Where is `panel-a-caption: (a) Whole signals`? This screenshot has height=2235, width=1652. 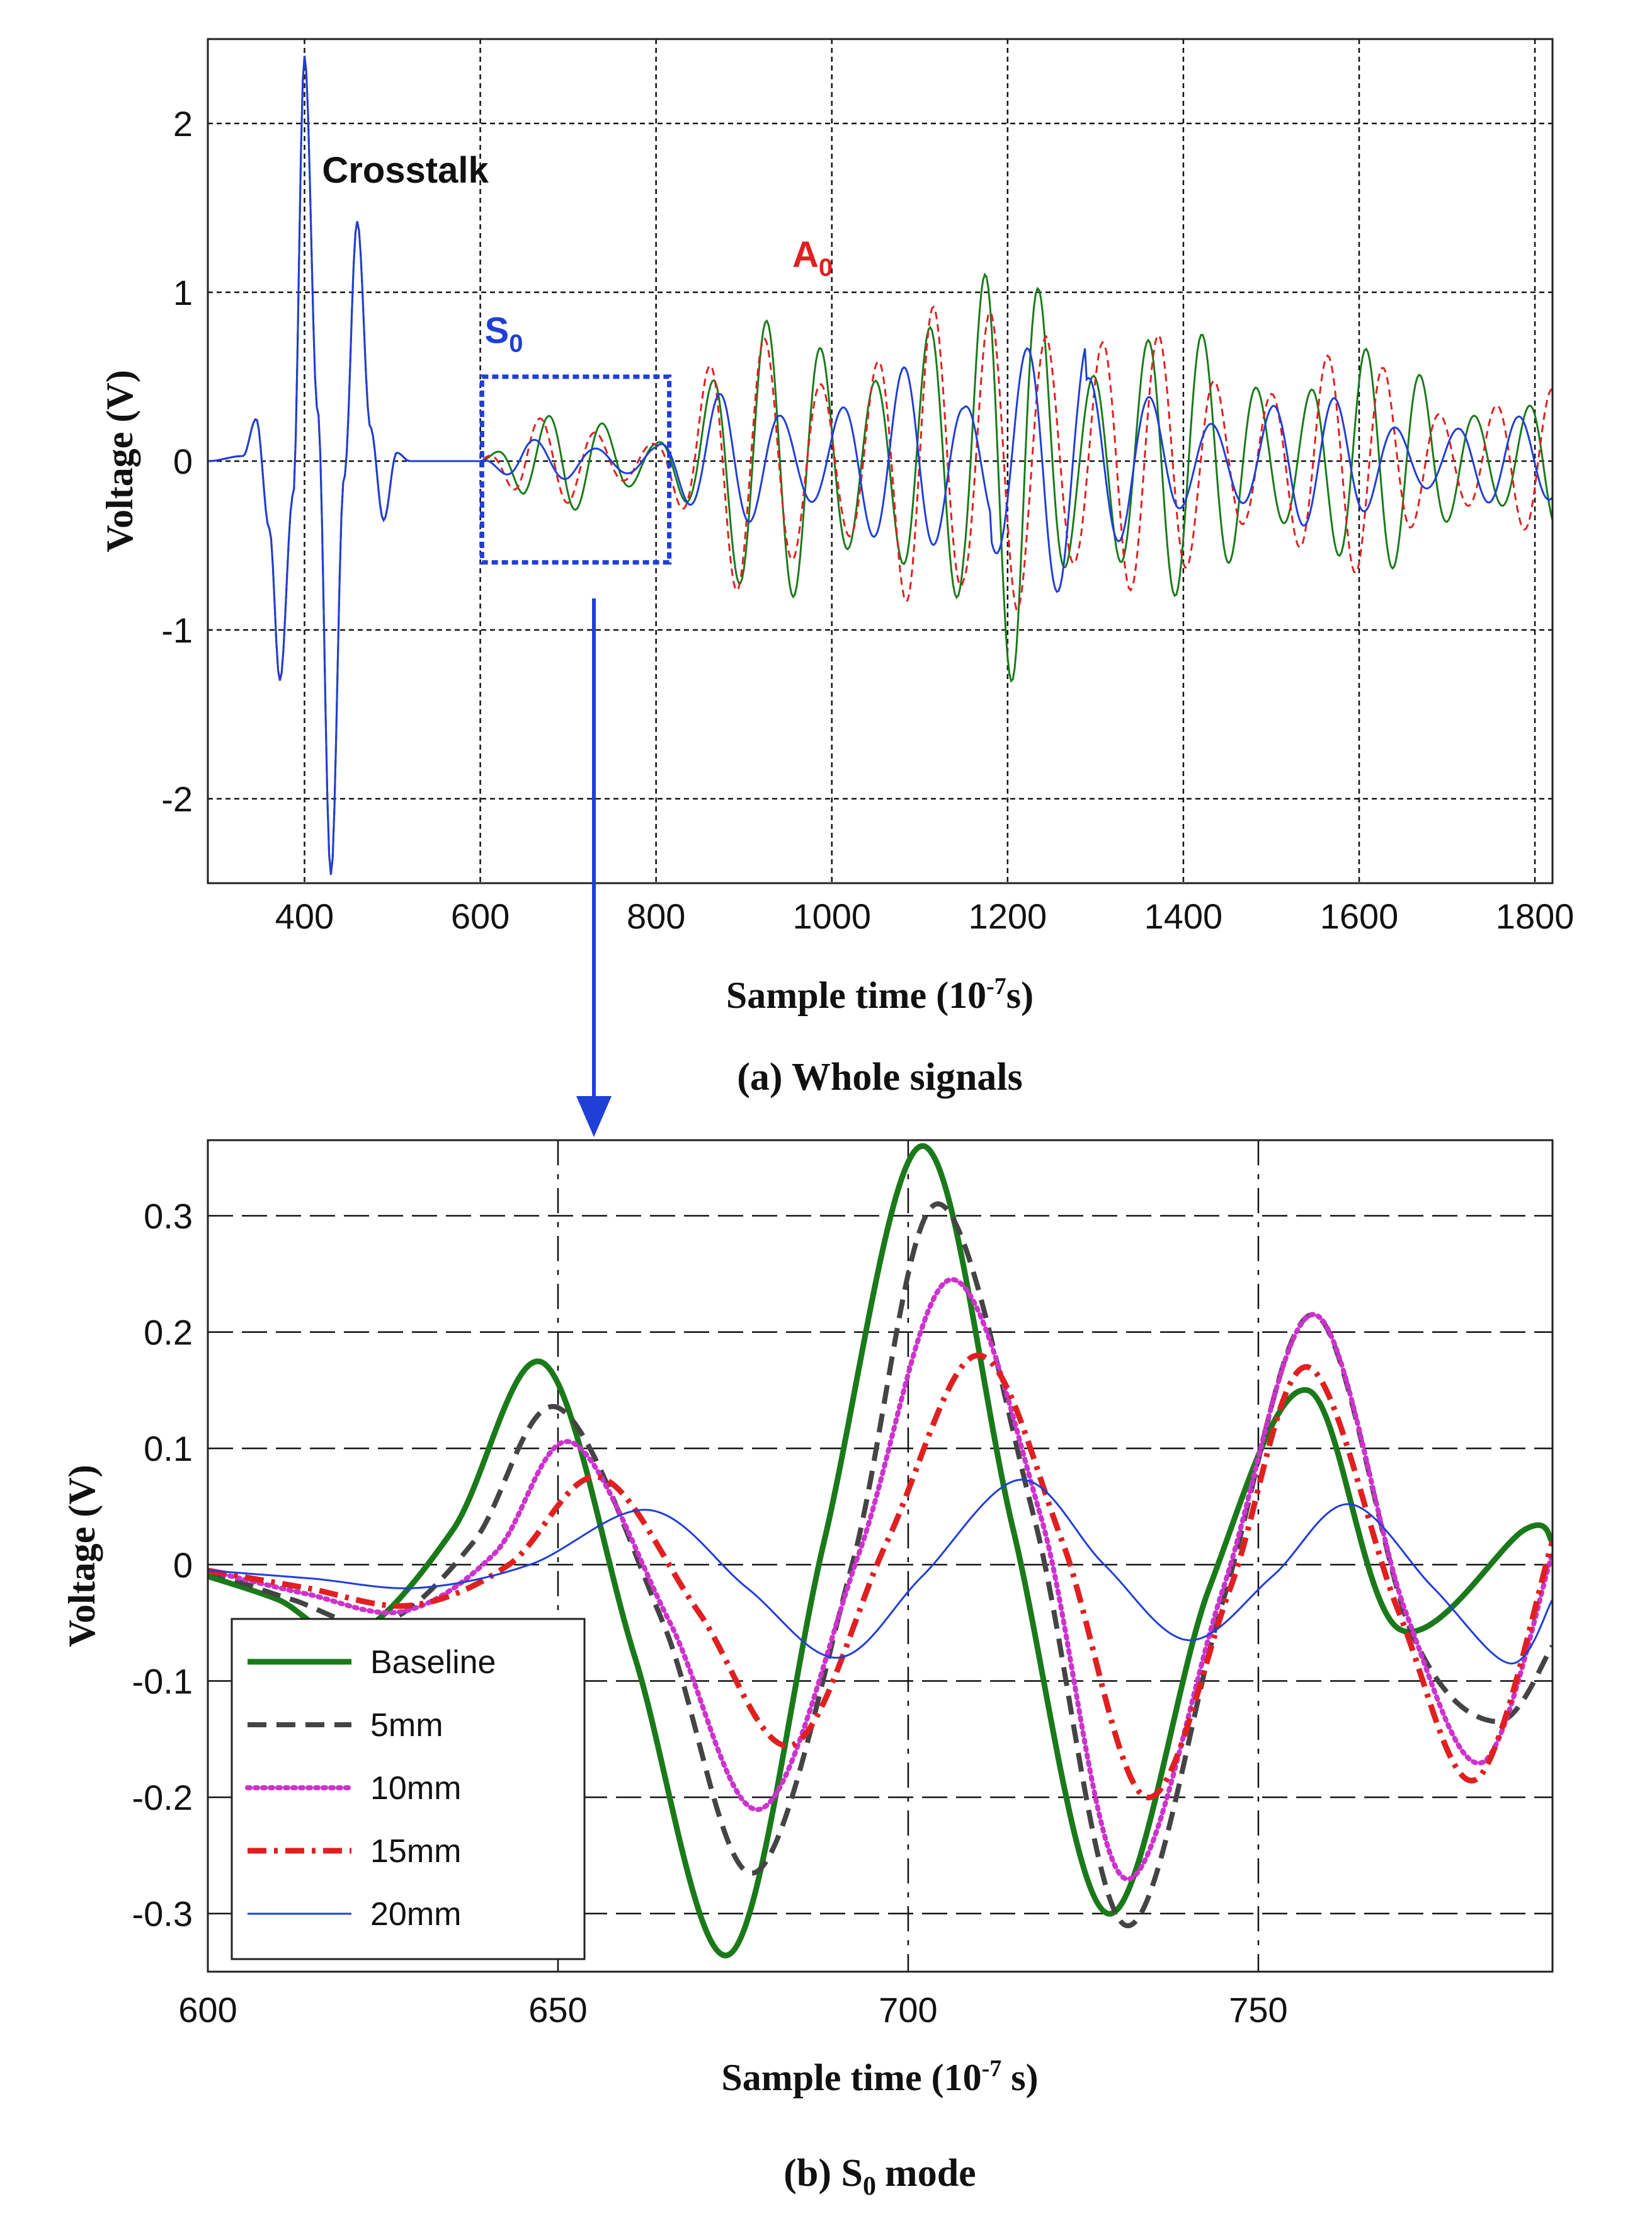
panel-a-caption: (a) Whole signals is located at coordinates (880, 1077).